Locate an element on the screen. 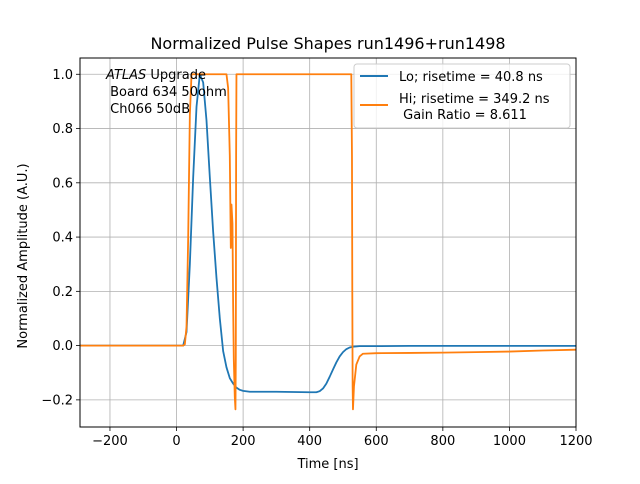 This screenshot has height=484, width=640. x-tick-label: 200 is located at coordinates (243, 441).